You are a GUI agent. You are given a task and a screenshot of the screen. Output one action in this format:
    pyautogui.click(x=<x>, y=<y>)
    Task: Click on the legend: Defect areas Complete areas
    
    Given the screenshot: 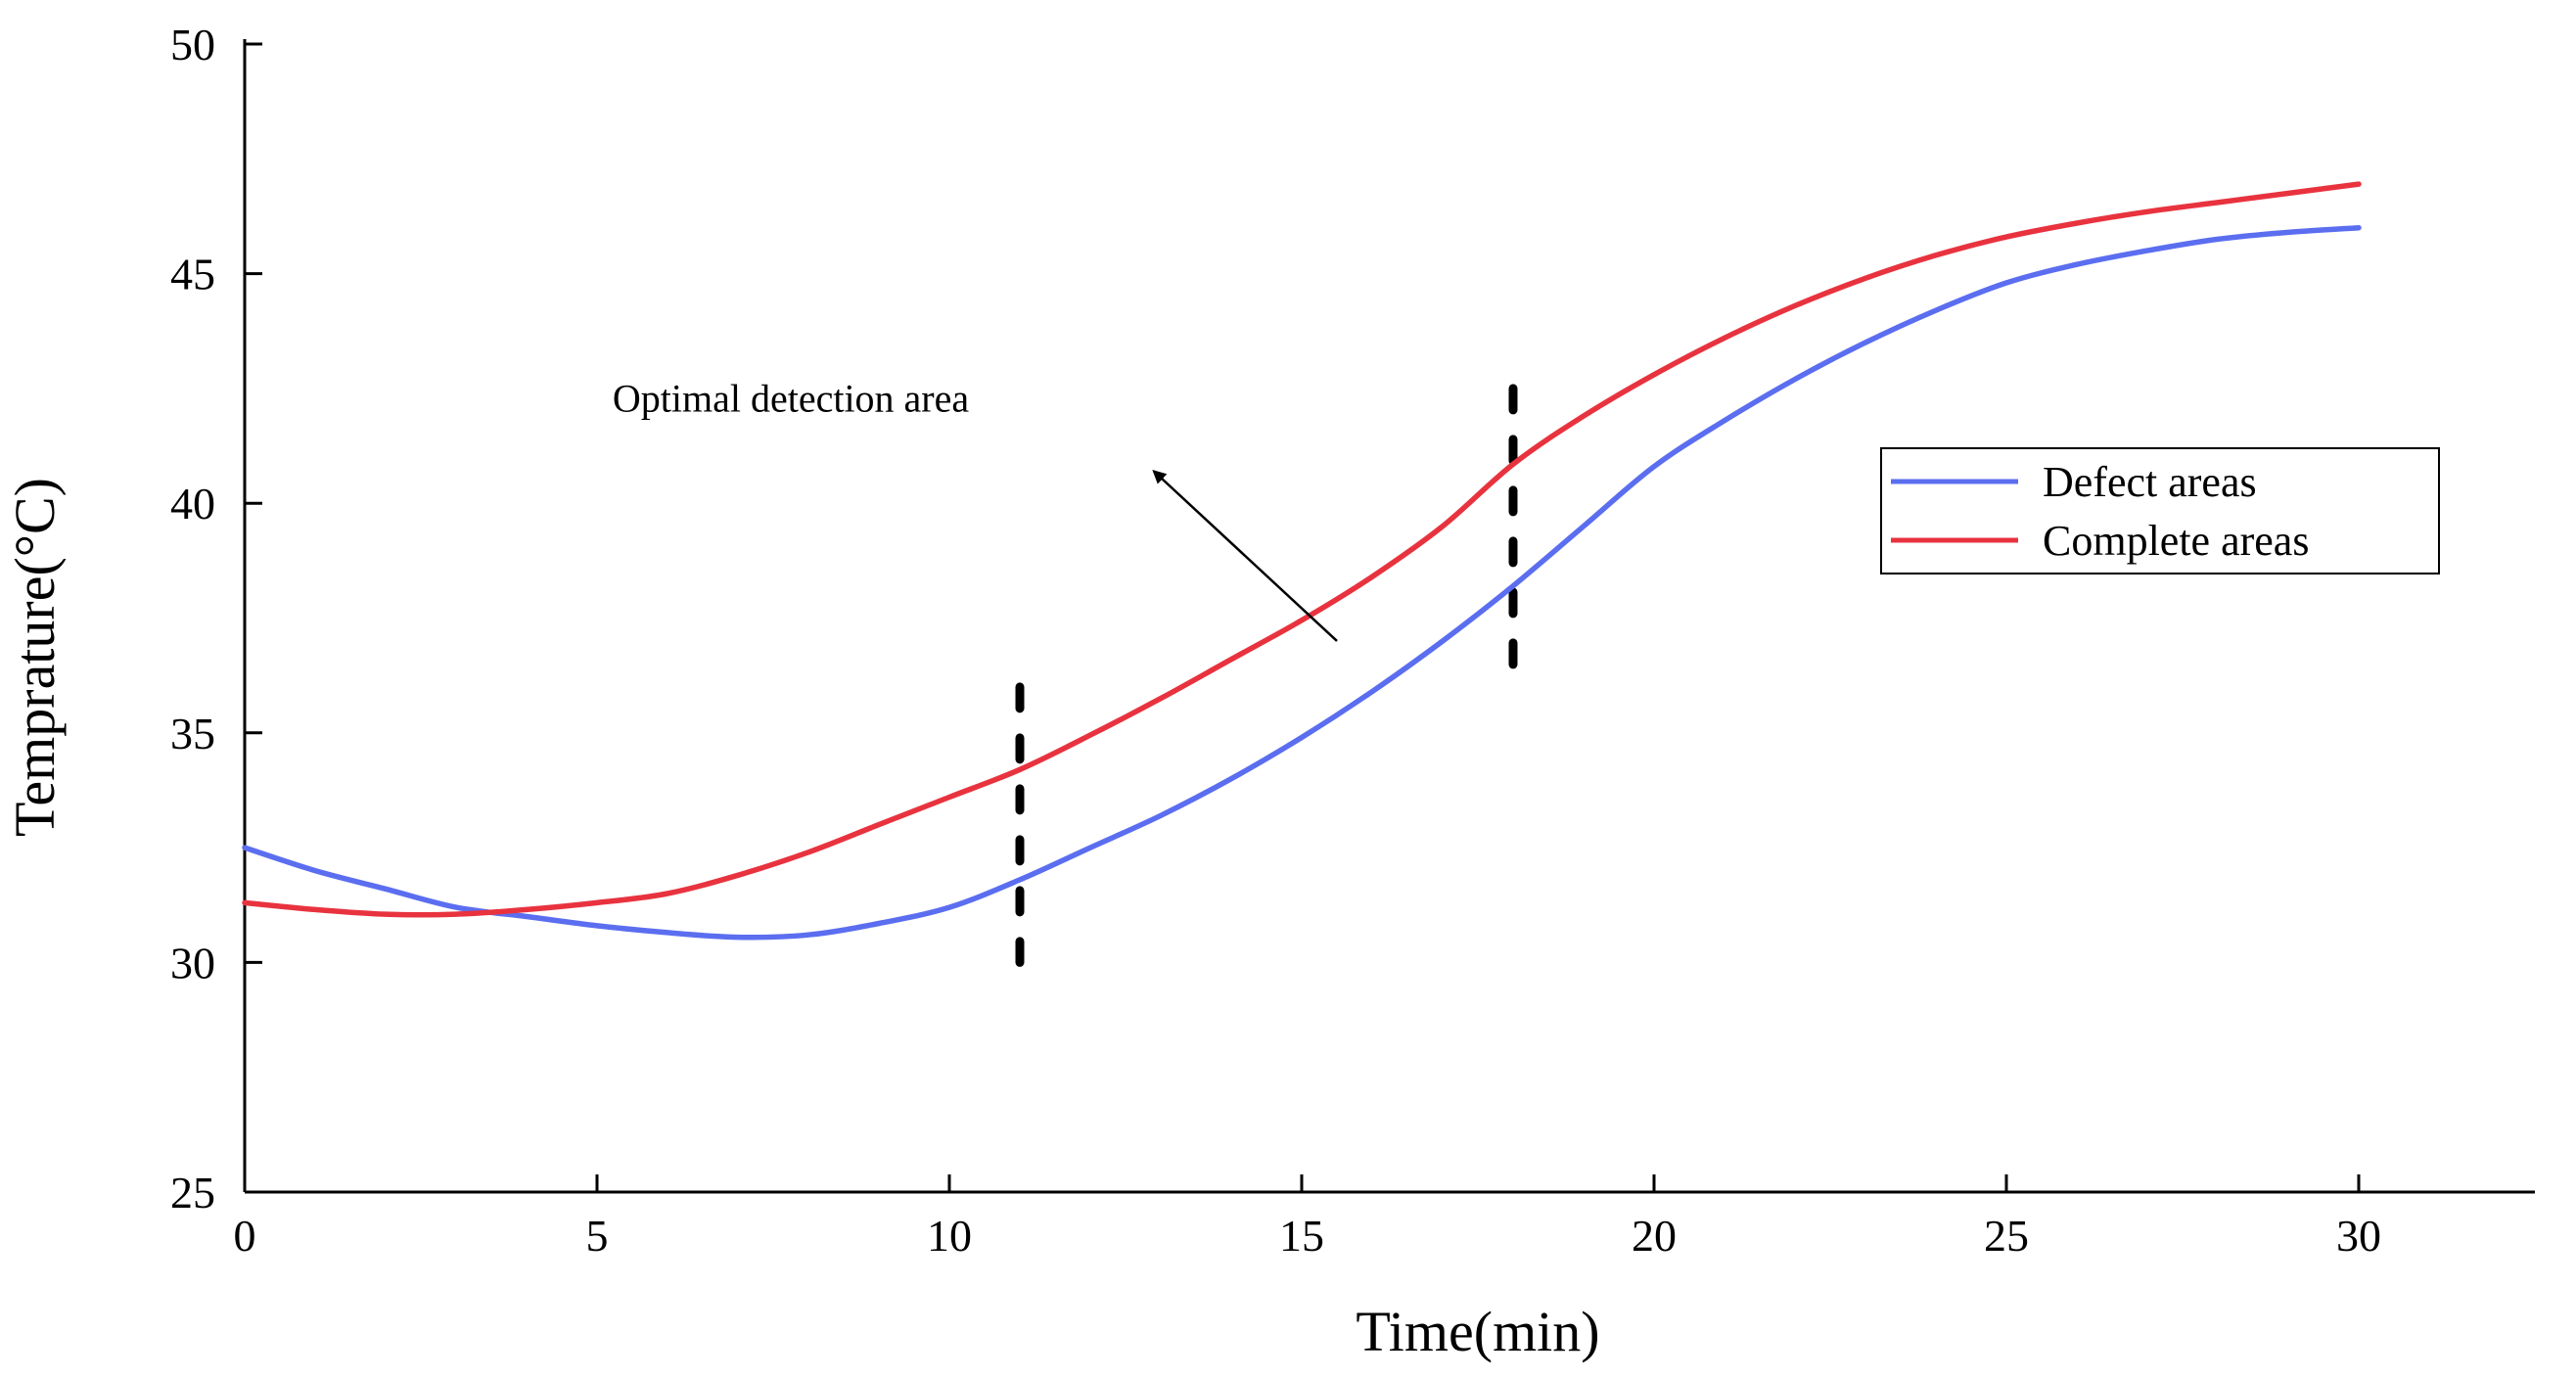 What is the action you would take?
    pyautogui.click(x=2160, y=510)
    